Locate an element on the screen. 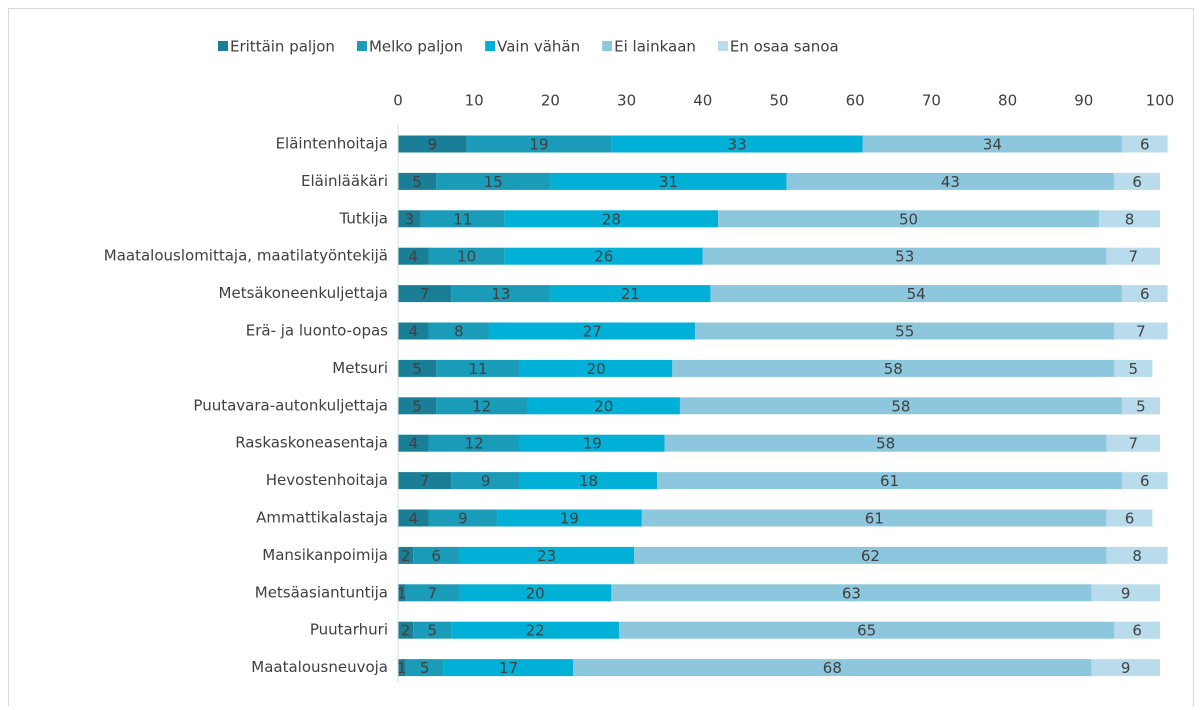 The height and width of the screenshot is (710, 1202). data-label: 1 is located at coordinates (402, 668).